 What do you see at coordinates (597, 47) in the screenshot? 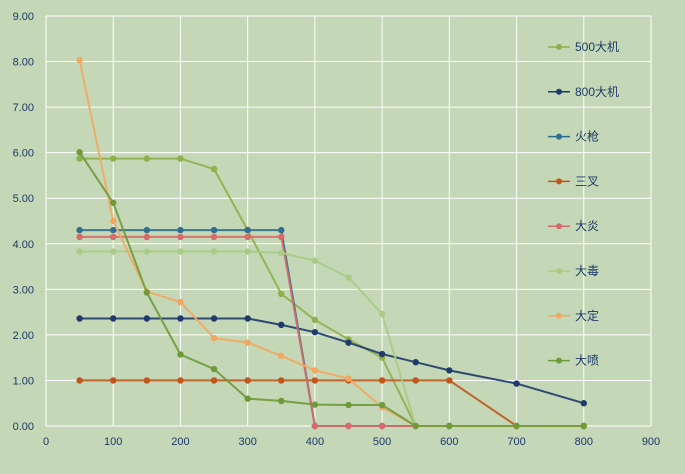
I see `legend-label: 500大机` at bounding box center [597, 47].